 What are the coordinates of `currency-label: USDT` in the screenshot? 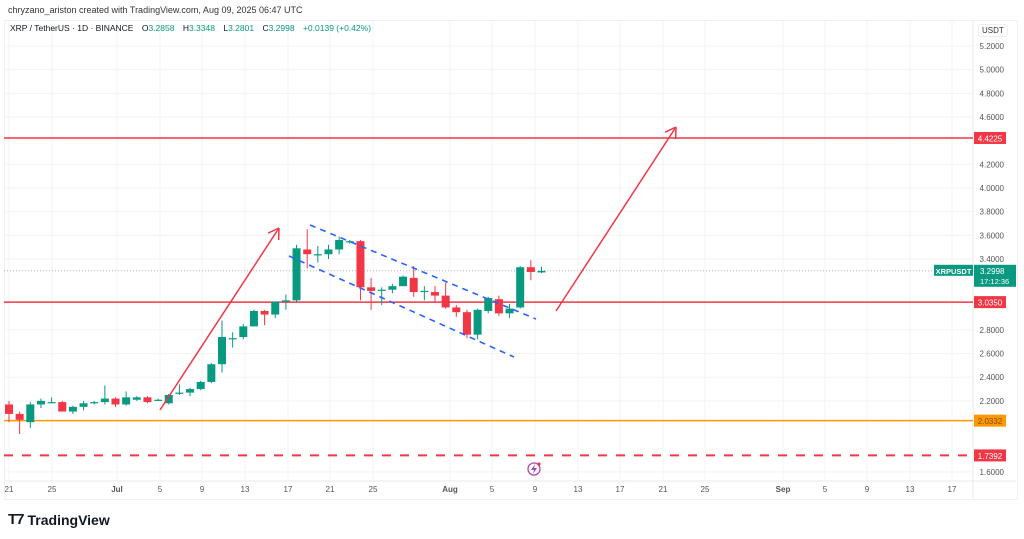 It's located at (993, 30).